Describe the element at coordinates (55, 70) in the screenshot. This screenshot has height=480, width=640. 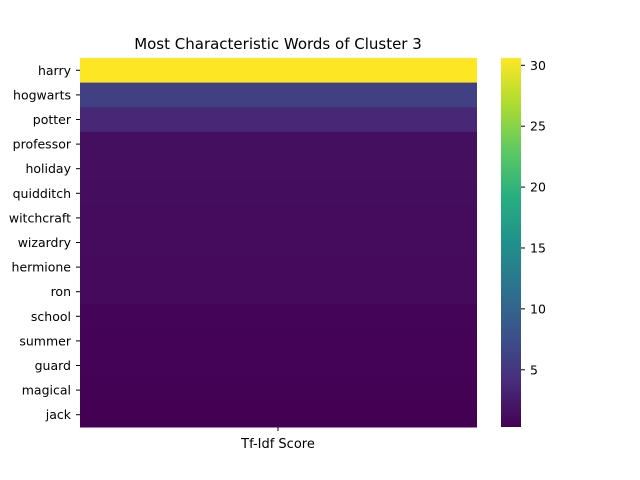
I see `y-tick-label: harry` at that location.